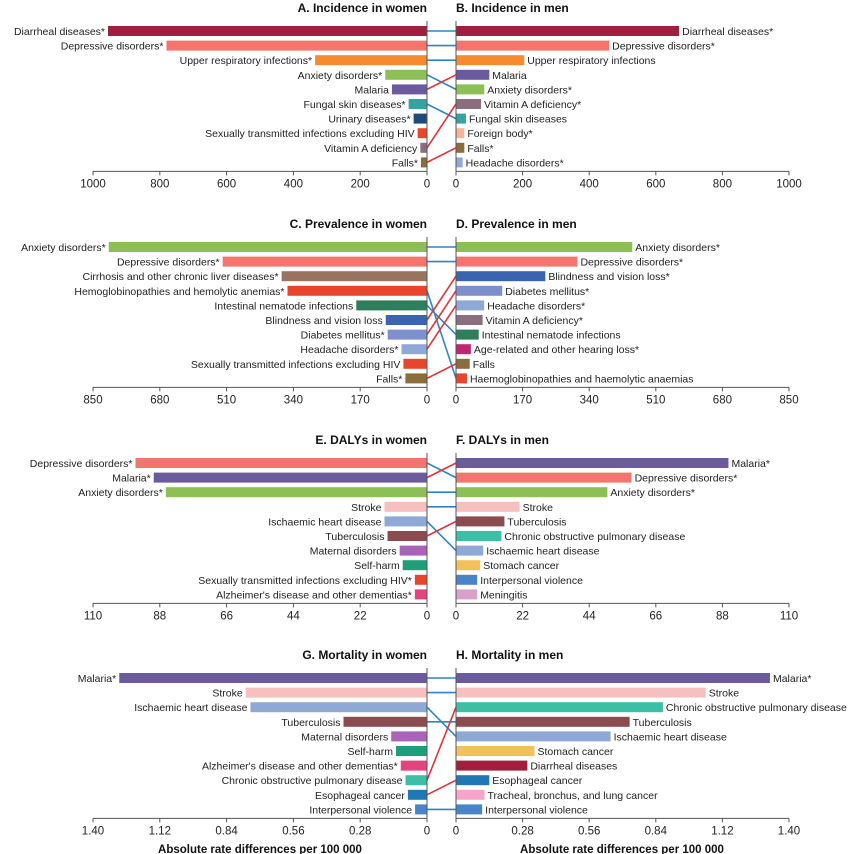 This screenshot has height=854, width=856. I want to click on tick-label-left: 44, so click(293, 616).